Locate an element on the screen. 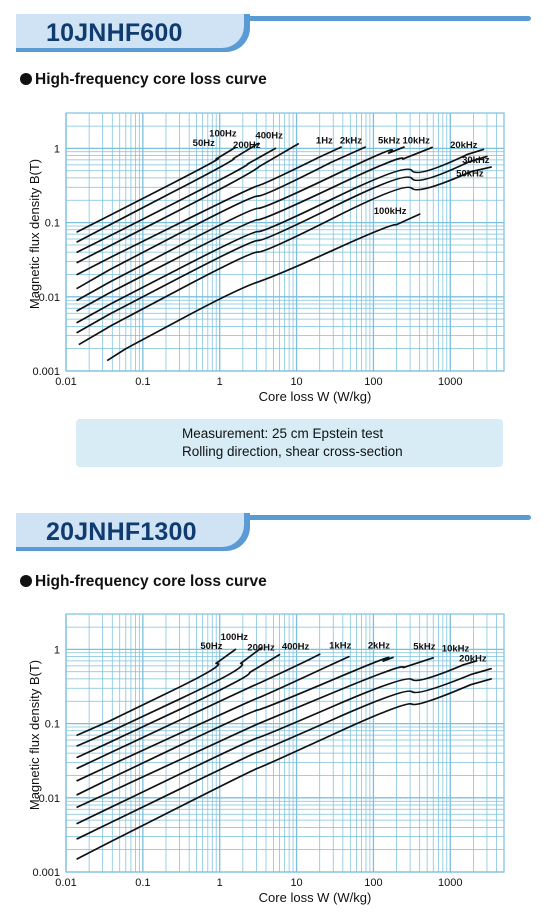  curve-1hz is located at coordinates (209, 211).